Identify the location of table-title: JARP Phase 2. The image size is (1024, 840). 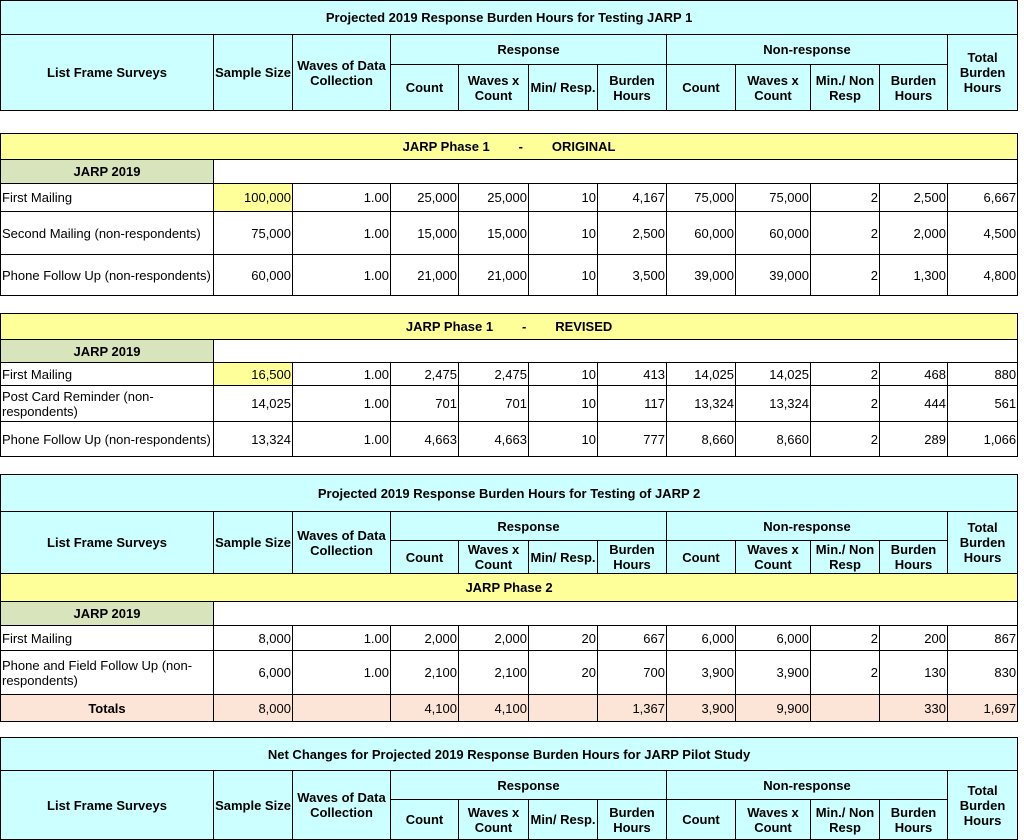
(509, 587).